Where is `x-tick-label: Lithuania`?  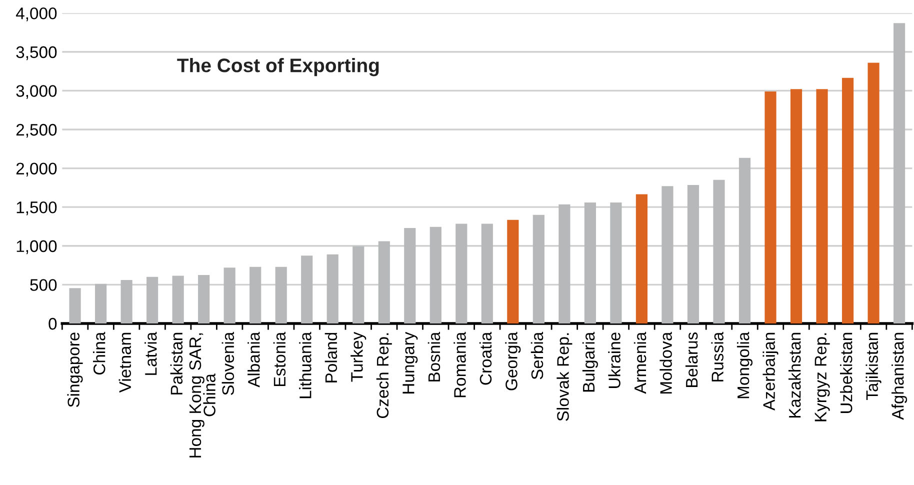 x-tick-label: Lithuania is located at coordinates (305, 365).